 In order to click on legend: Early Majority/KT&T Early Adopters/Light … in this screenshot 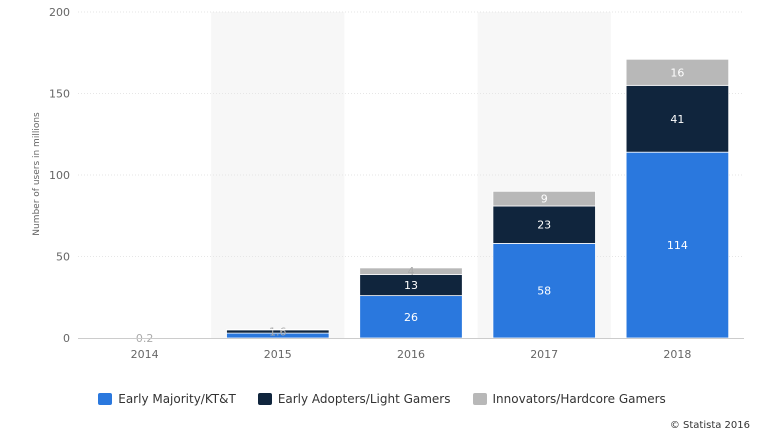, I will do `click(382, 399)`.